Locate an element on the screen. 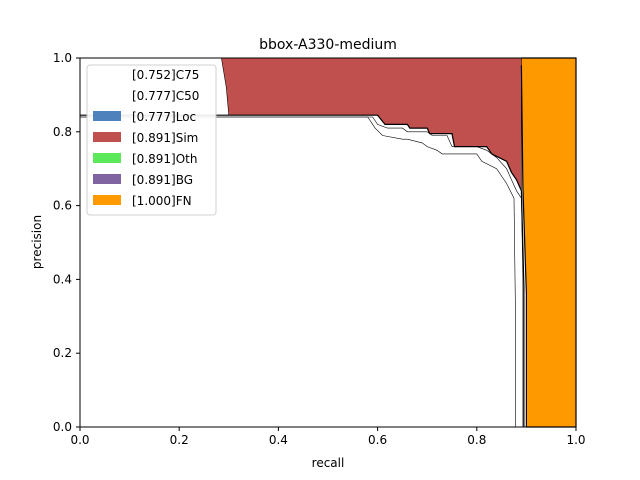 This screenshot has height=480, width=640. x-axis-label: recall is located at coordinates (328, 463).